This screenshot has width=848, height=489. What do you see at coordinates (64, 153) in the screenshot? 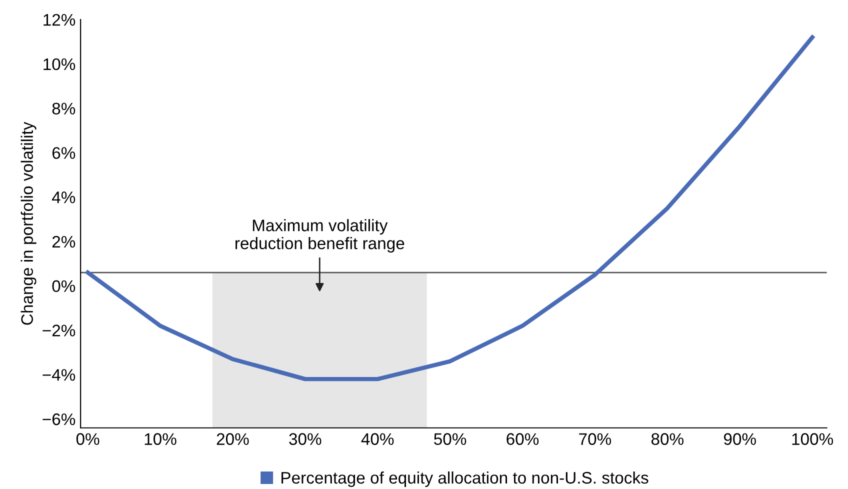
I see `y-tick-label: 6%` at bounding box center [64, 153].